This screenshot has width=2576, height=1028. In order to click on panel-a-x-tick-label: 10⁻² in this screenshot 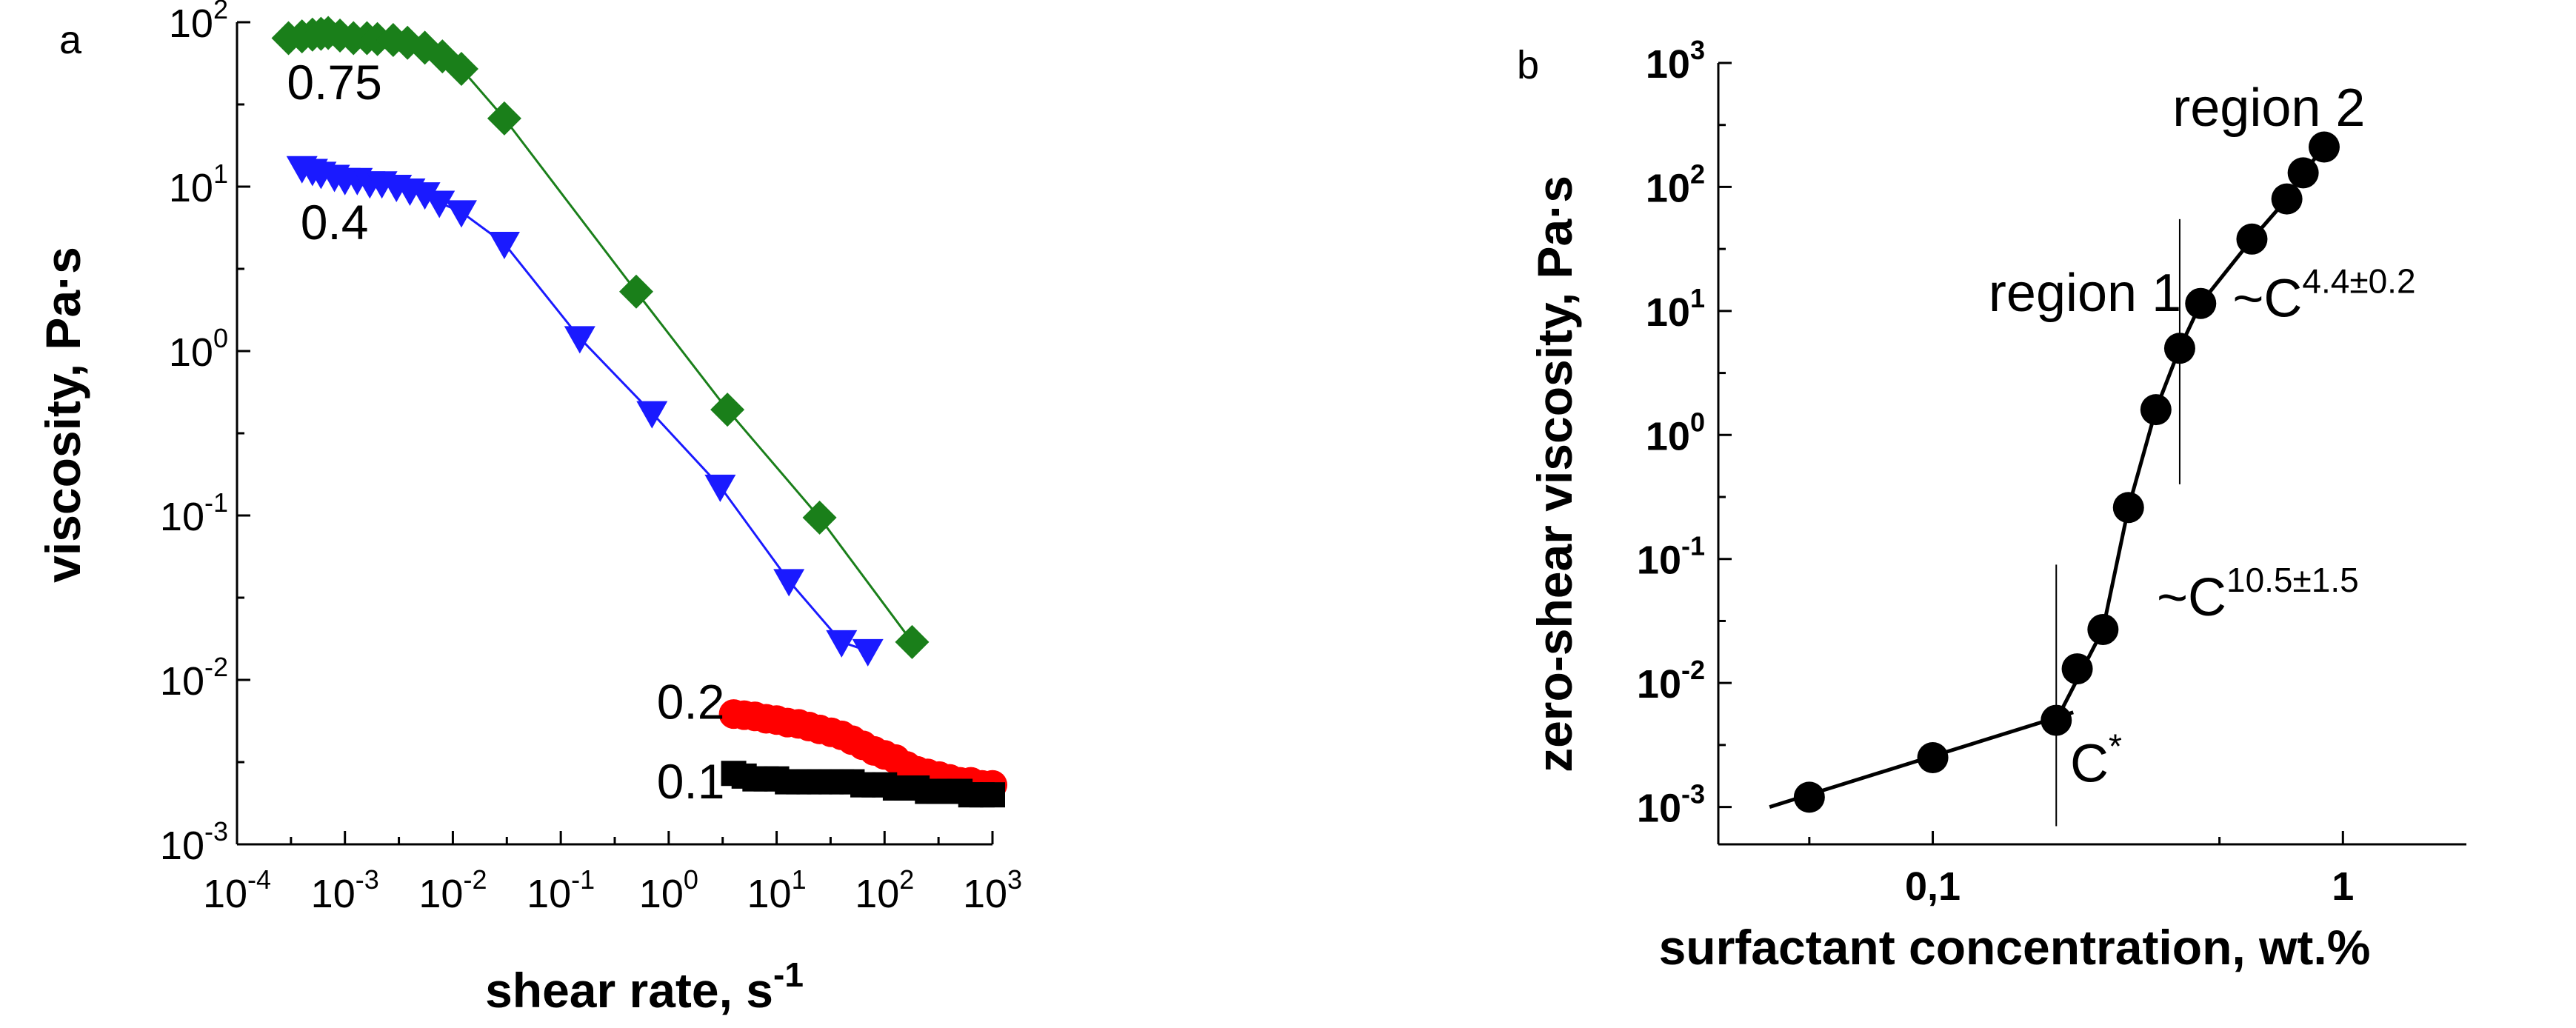, I will do `click(452, 890)`.